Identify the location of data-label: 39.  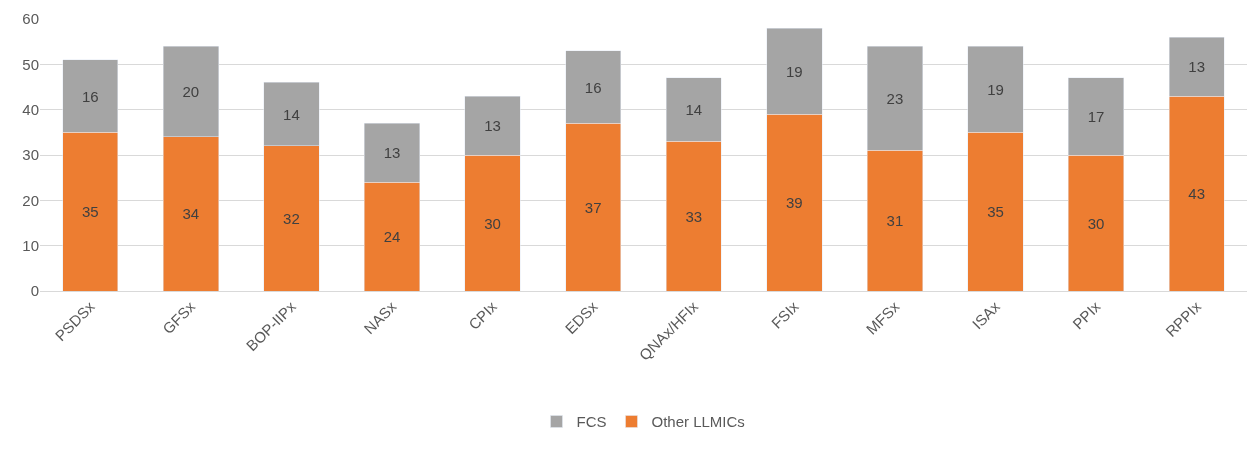
(794, 203).